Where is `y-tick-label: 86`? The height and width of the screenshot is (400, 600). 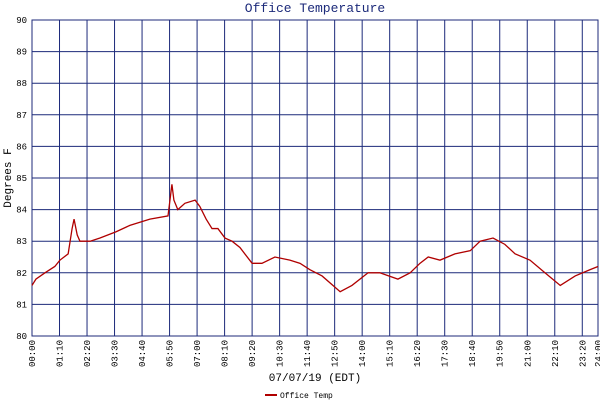 y-tick-label: 86 is located at coordinates (21, 147).